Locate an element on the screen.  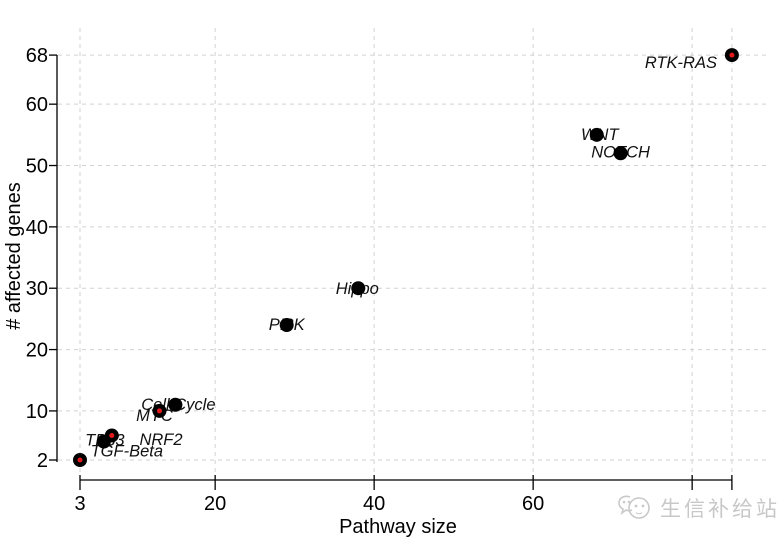
data-point-nrf2 is located at coordinates (80, 460).